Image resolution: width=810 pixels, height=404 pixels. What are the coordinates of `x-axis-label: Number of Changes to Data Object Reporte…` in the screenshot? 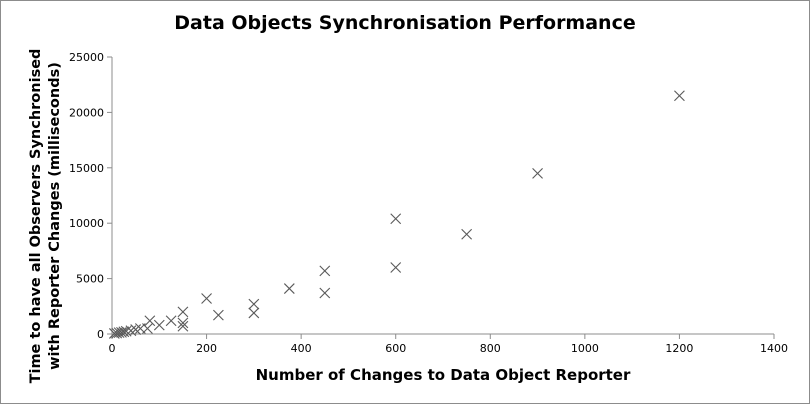 It's located at (443, 375).